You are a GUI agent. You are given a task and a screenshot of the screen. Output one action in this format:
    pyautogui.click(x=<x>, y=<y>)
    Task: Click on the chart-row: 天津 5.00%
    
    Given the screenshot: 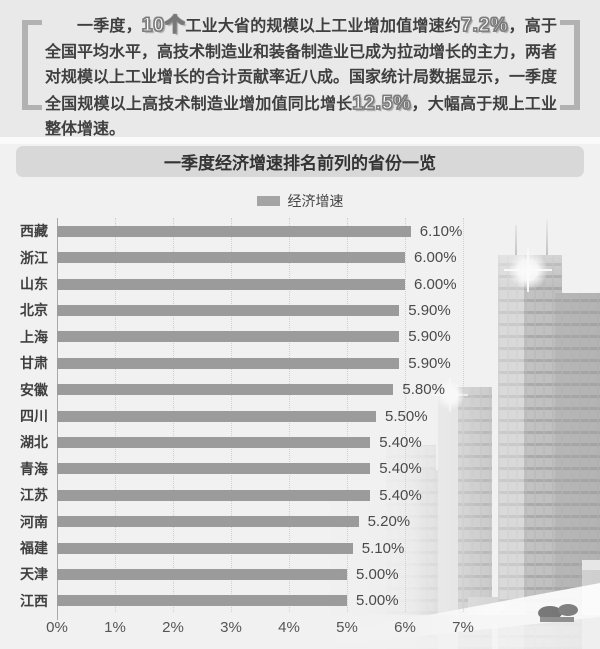 What is the action you would take?
    pyautogui.click(x=300, y=574)
    